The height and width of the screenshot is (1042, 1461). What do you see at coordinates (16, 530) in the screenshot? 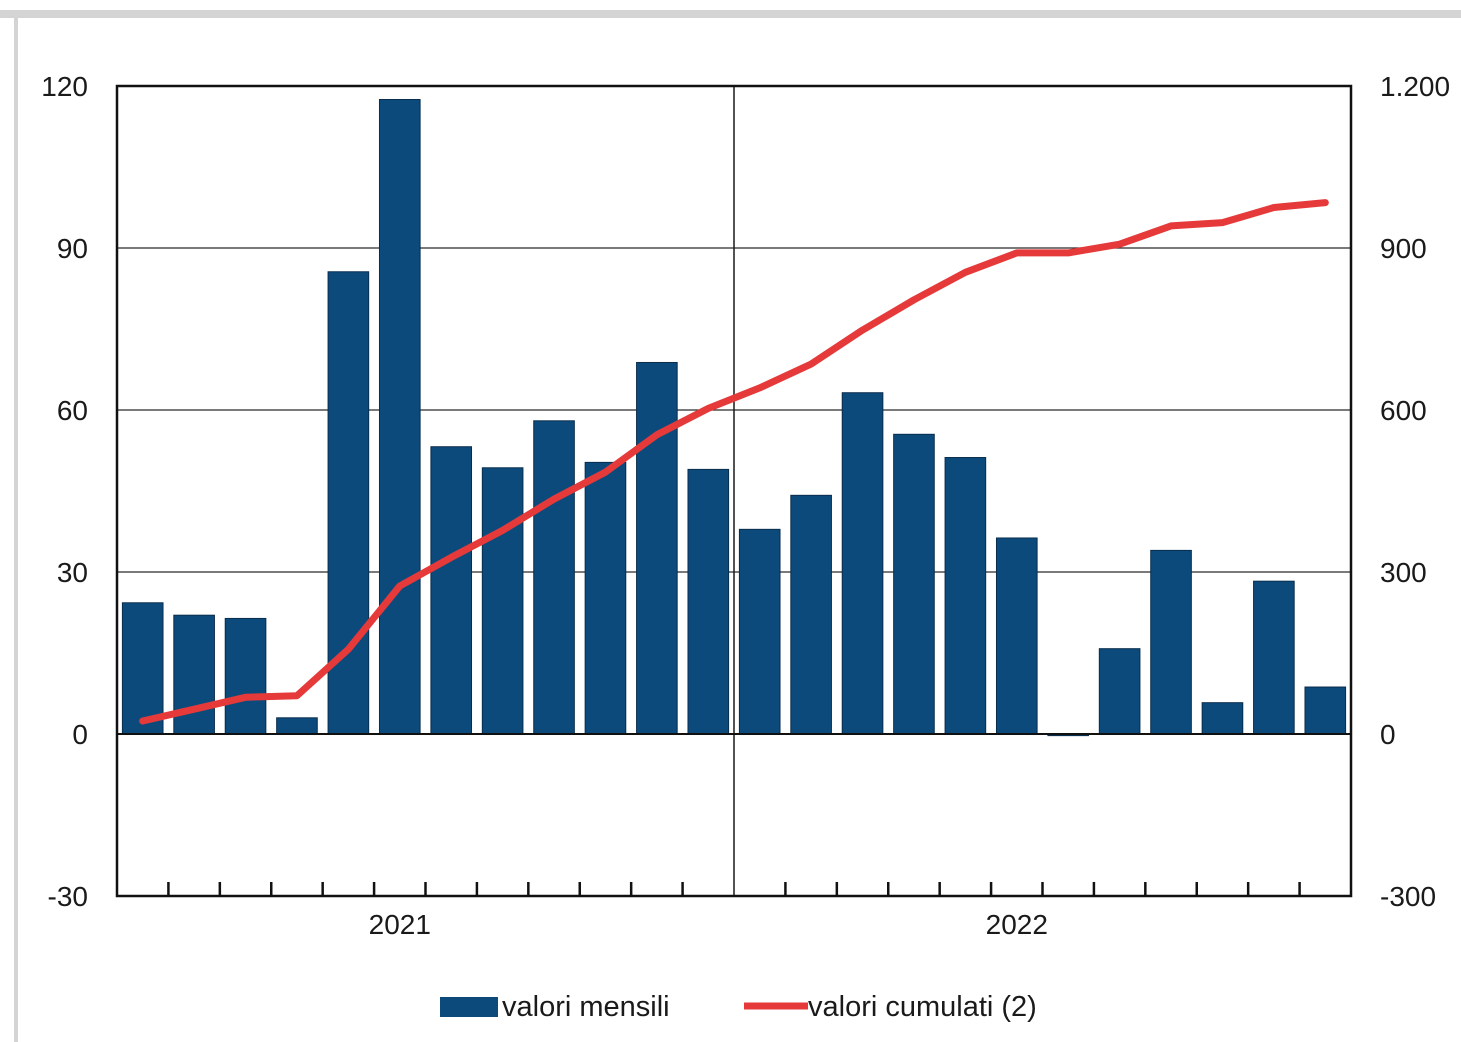
I see `frame-border-left` at bounding box center [16, 530].